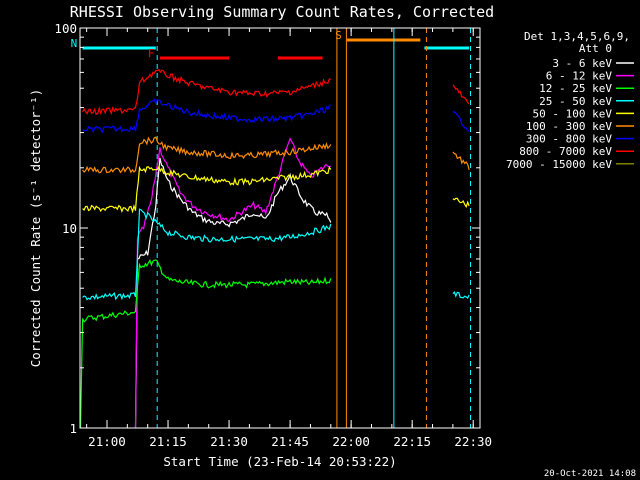 This screenshot has height=480, width=640. I want to click on legend-label: 800 - 7000 keV, so click(565, 151).